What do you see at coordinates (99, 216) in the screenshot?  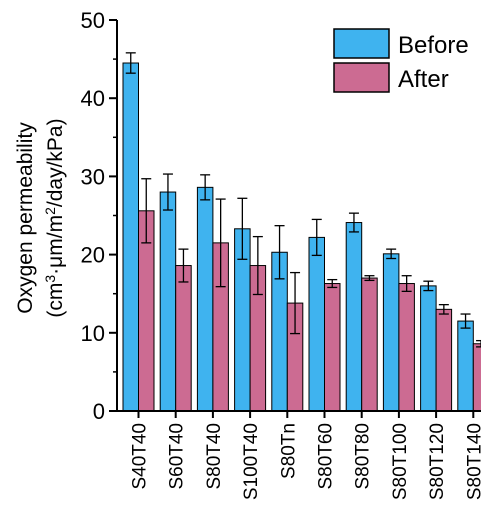 I see `y-axis-ticks: 0 10 20 30 40 50` at bounding box center [99, 216].